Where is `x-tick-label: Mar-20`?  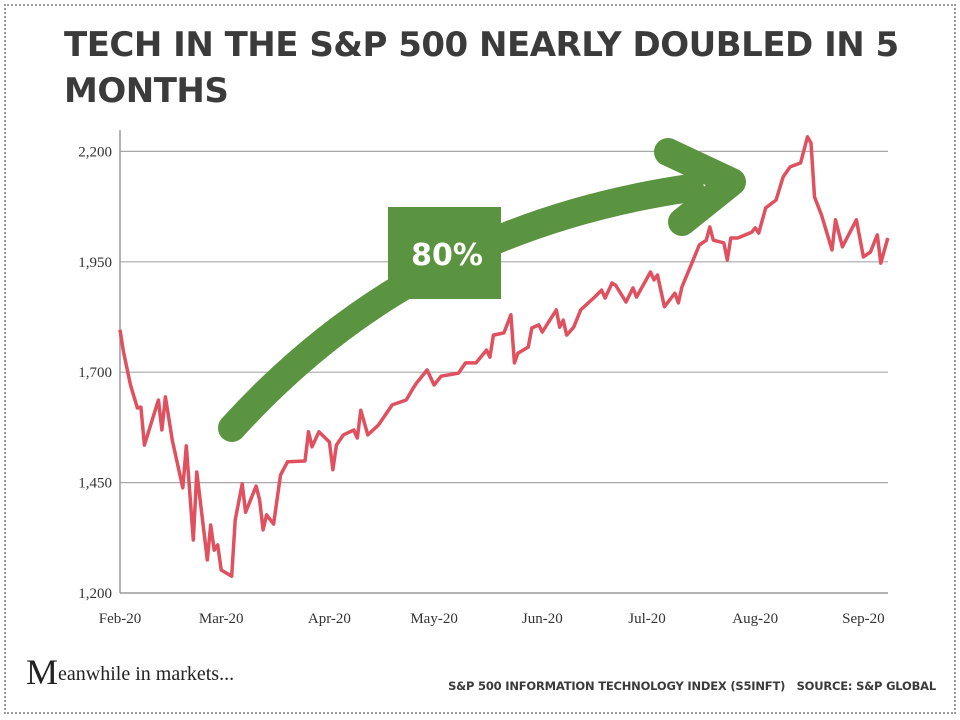 x-tick-label: Mar-20 is located at coordinates (221, 619).